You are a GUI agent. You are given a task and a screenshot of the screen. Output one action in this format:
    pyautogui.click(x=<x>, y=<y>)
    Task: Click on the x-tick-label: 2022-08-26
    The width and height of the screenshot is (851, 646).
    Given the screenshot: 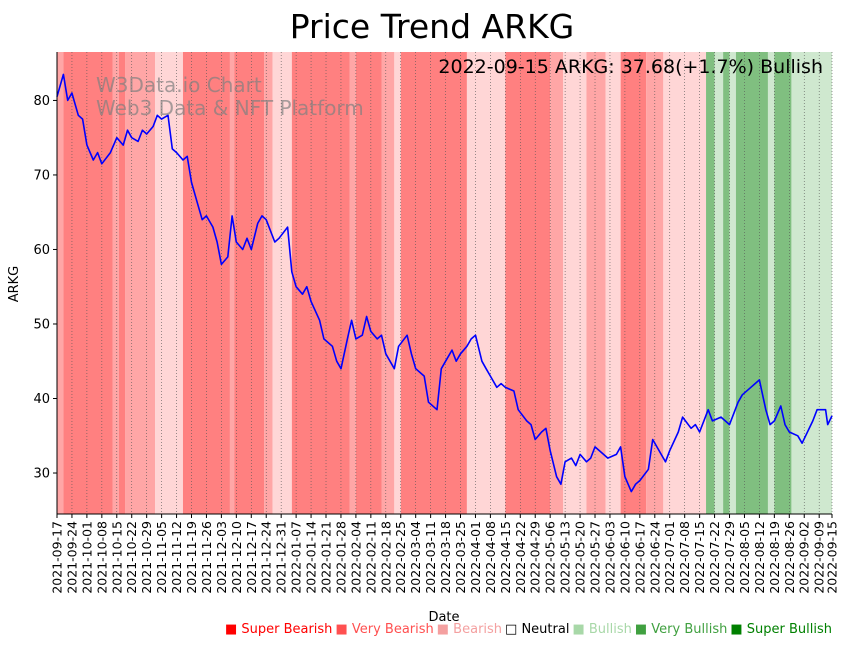 What is the action you would take?
    pyautogui.click(x=789, y=557)
    